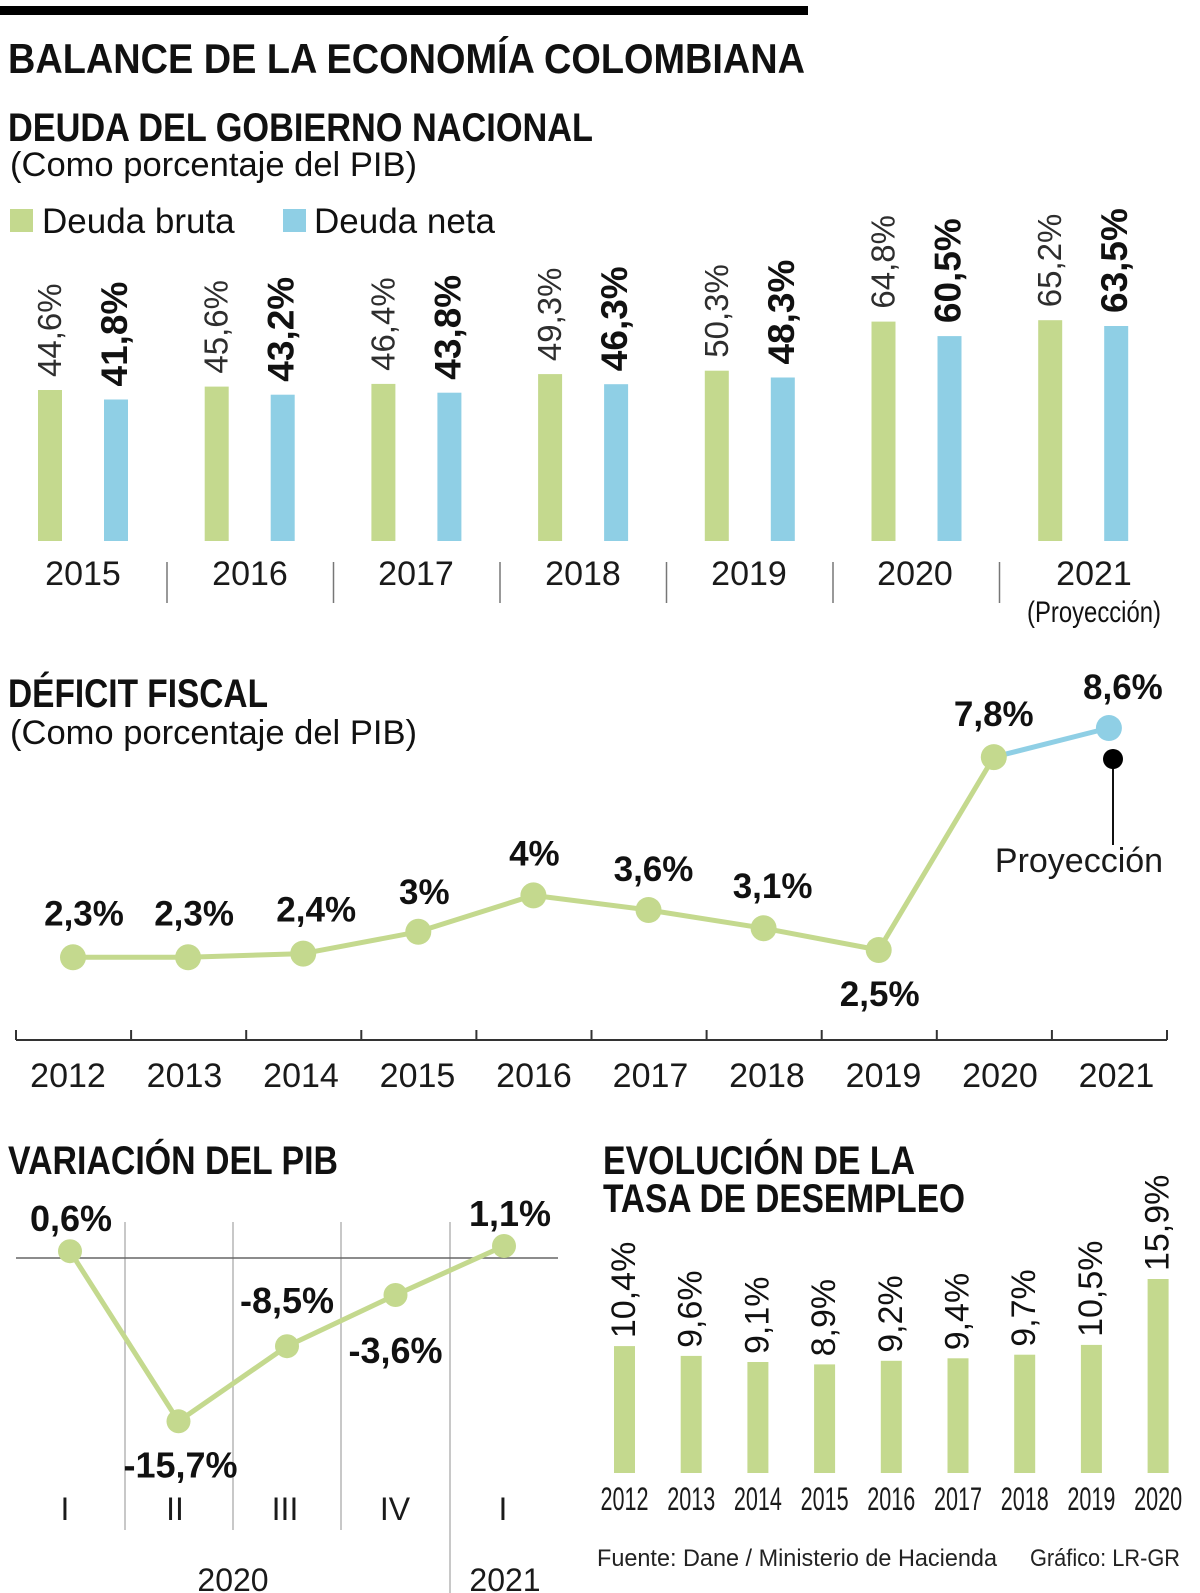  What do you see at coordinates (418, 1076) in the screenshot?
I see `deficit-year-label-2015: 2015` at bounding box center [418, 1076].